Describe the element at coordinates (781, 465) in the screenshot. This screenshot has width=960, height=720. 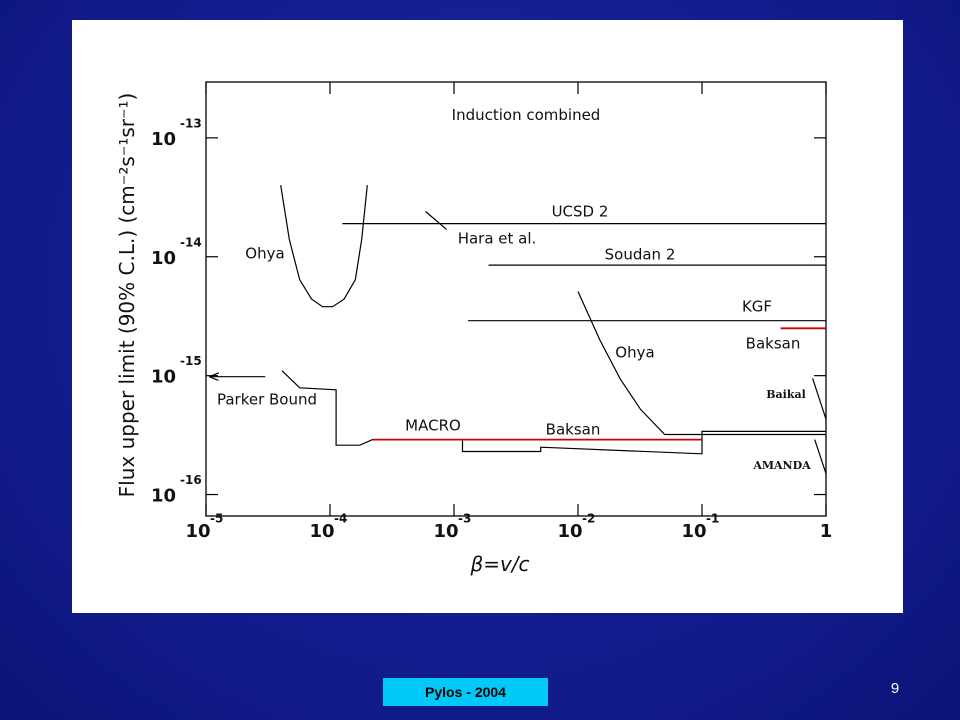
I see `series-label: AMANDA` at that location.